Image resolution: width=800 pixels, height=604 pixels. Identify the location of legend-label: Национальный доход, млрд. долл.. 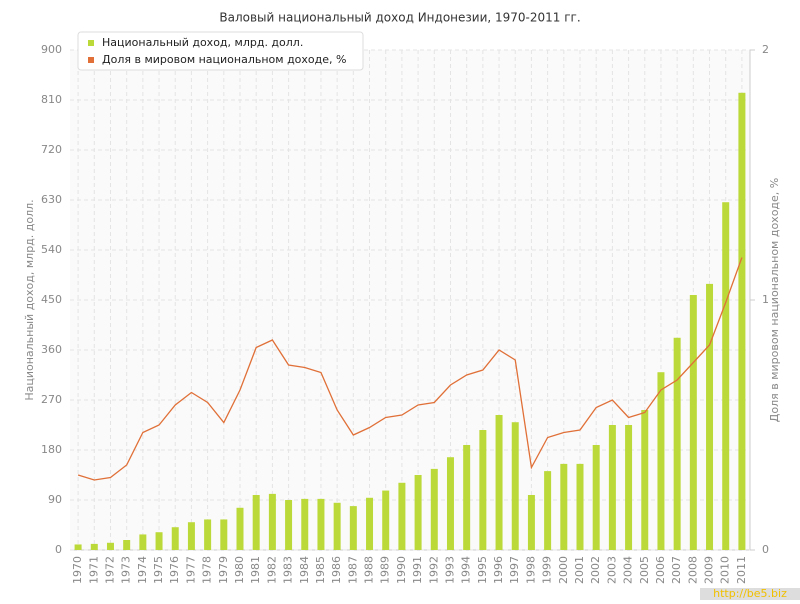
(202, 42).